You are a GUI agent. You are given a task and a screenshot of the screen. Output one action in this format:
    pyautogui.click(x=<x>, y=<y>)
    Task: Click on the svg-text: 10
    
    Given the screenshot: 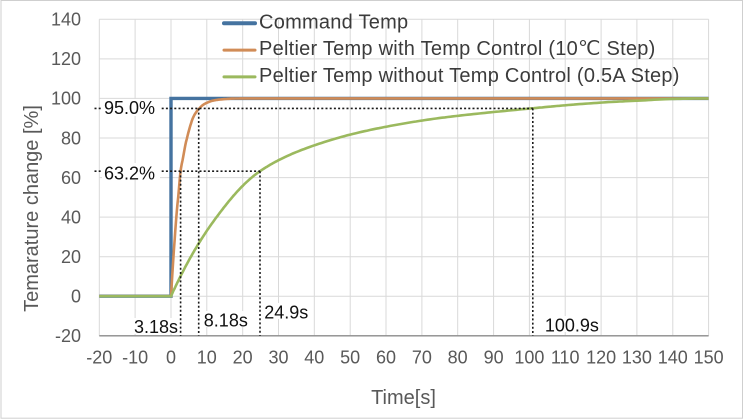 What is the action you would take?
    pyautogui.click(x=207, y=358)
    